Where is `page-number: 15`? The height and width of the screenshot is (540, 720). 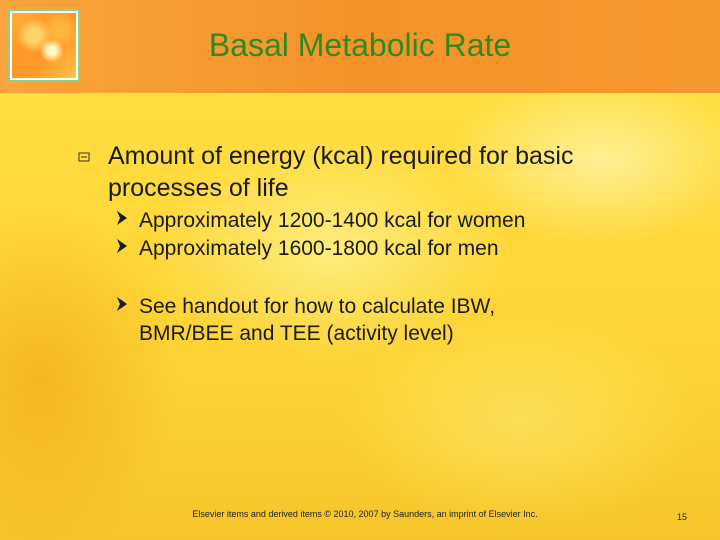 page-number: 15 is located at coordinates (682, 517).